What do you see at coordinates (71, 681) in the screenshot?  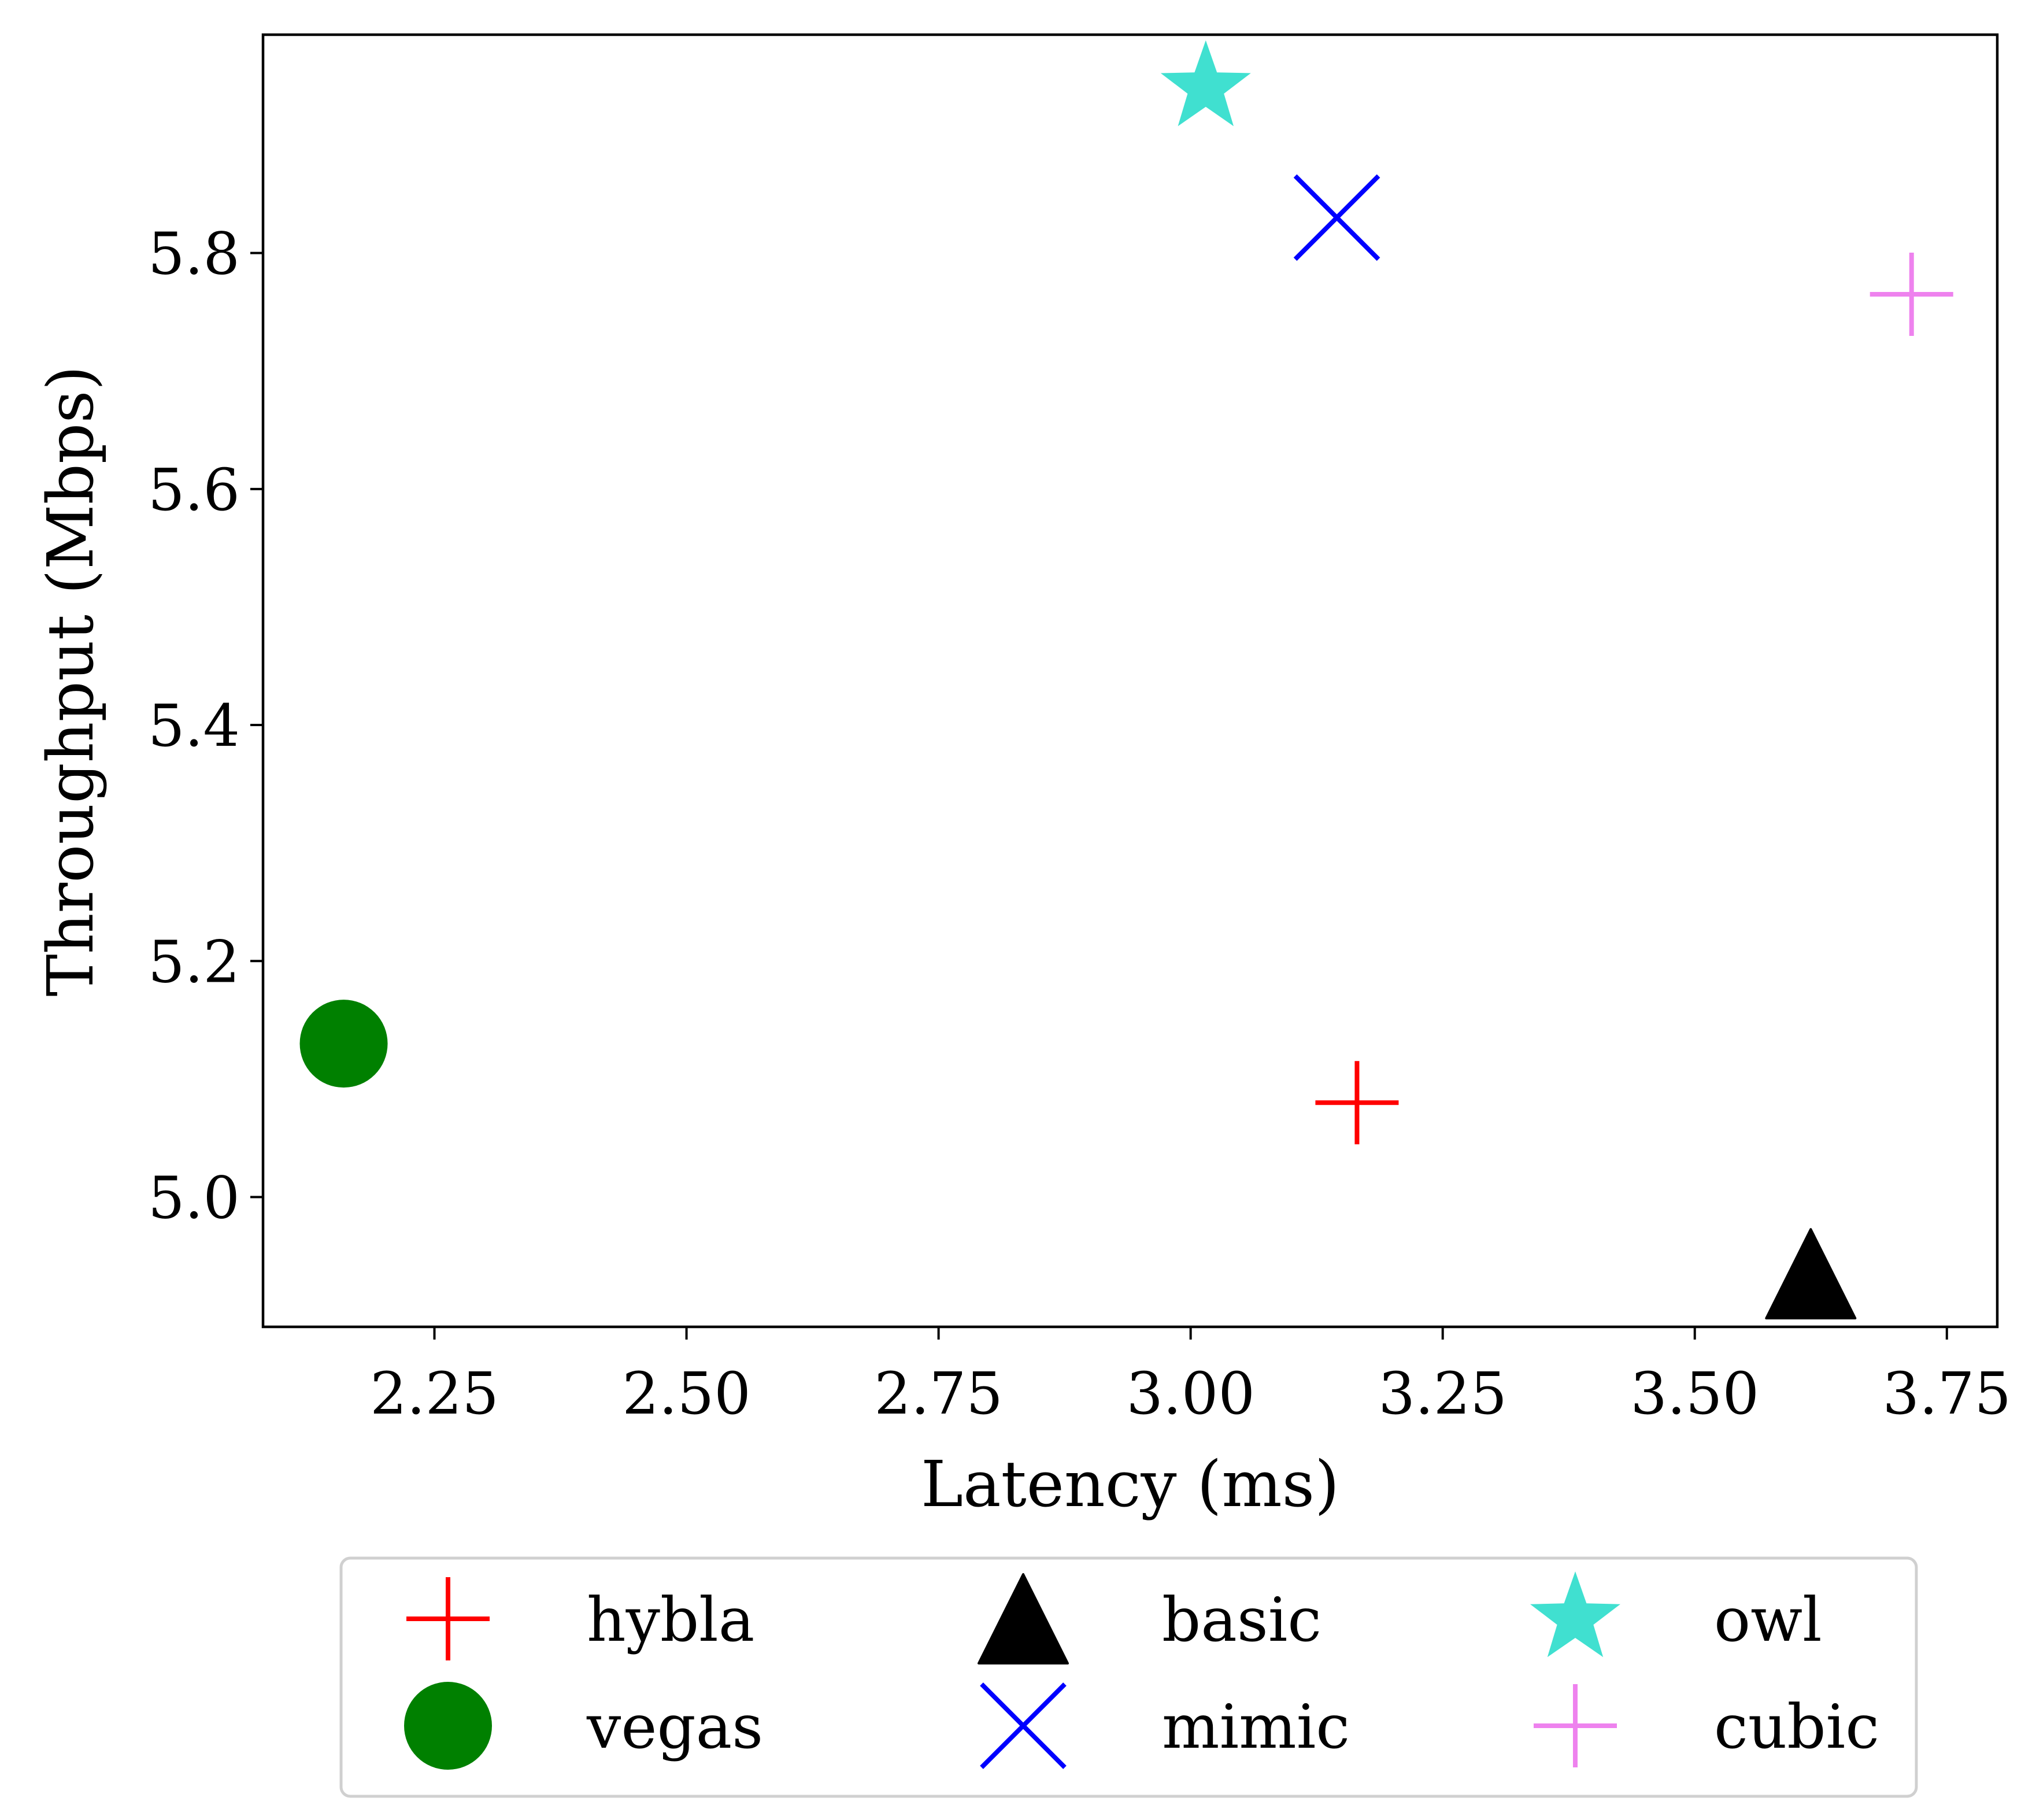 I see `y-axis-label: Throughput (Mbps)` at bounding box center [71, 681].